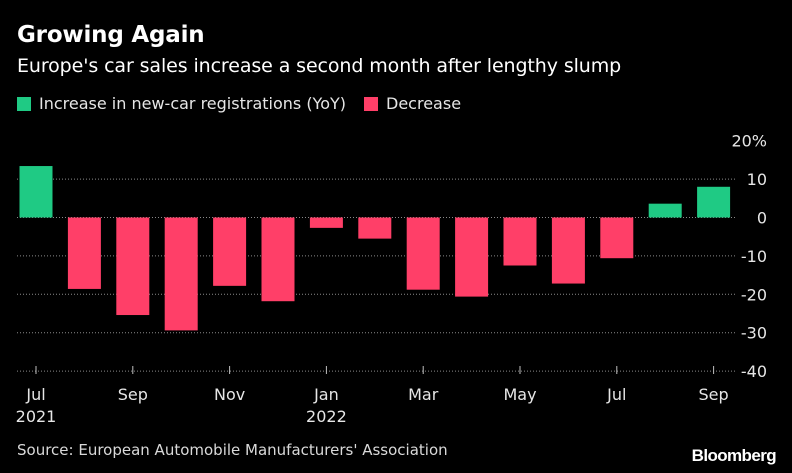 The height and width of the screenshot is (473, 792). Describe the element at coordinates (472, 257) in the screenshot. I see `bar-apr-2022` at that location.